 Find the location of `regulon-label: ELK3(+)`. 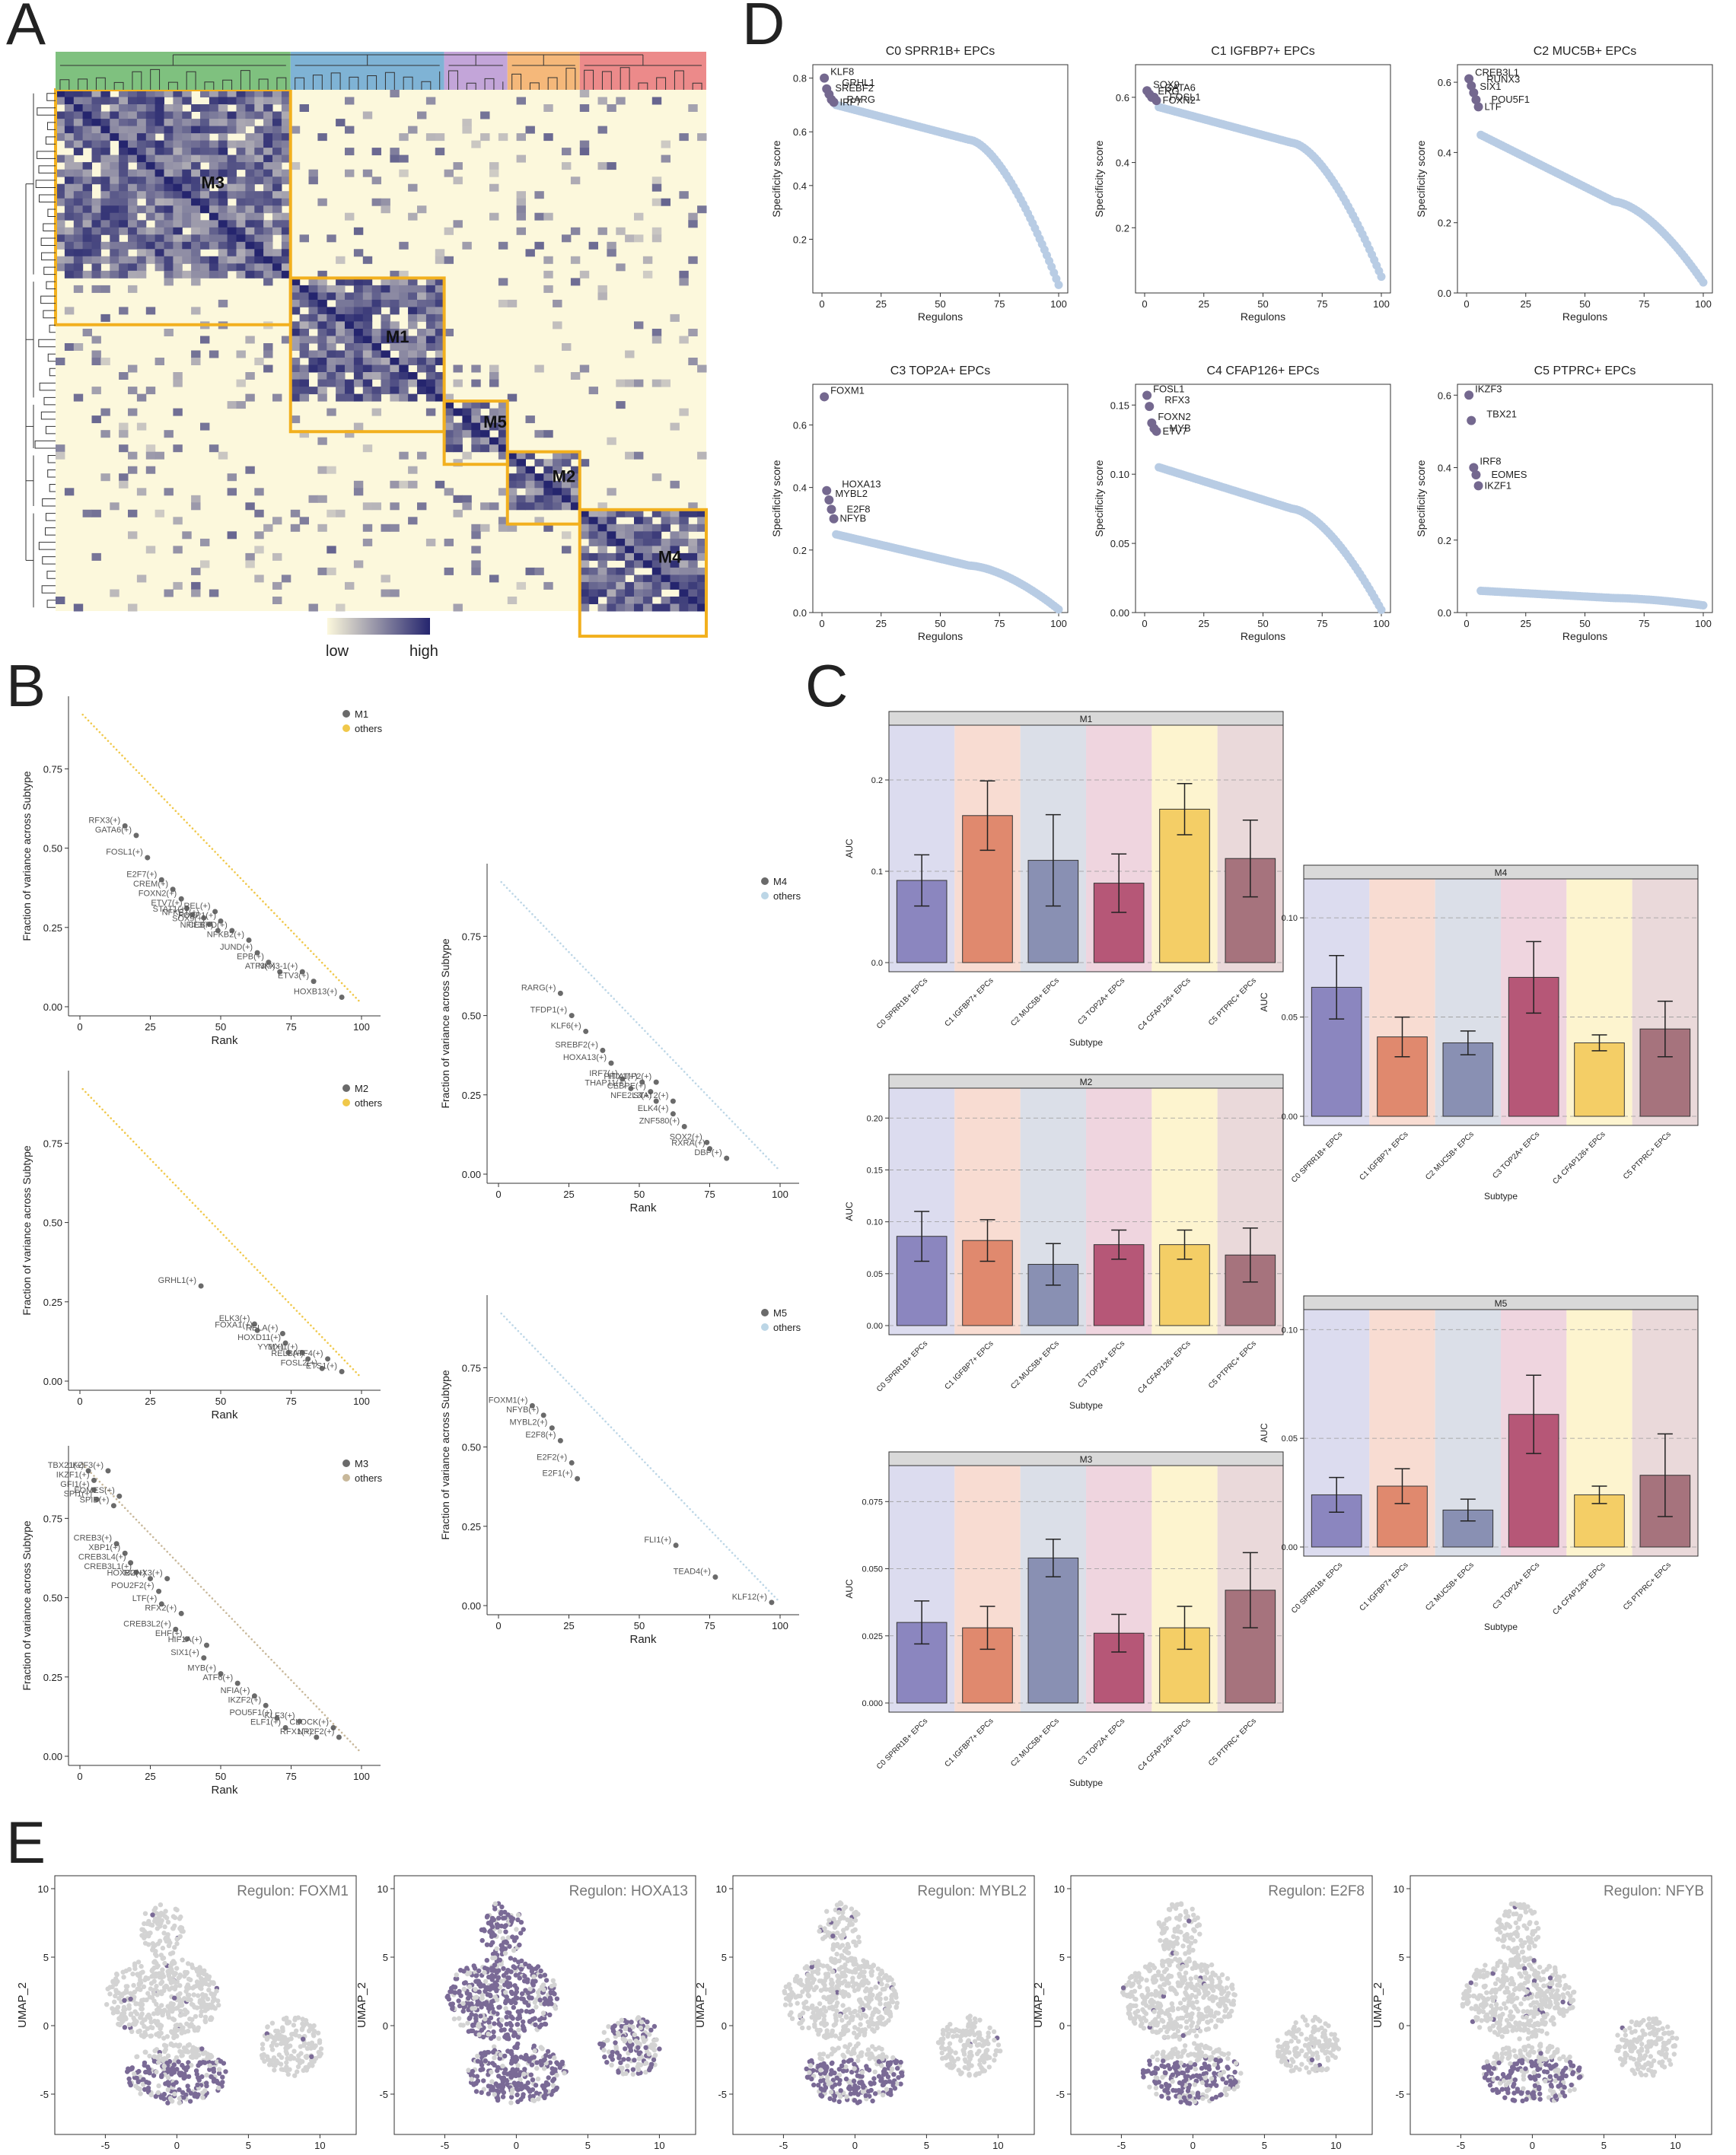

regulon-label: ELK3(+) is located at coordinates (234, 1318).